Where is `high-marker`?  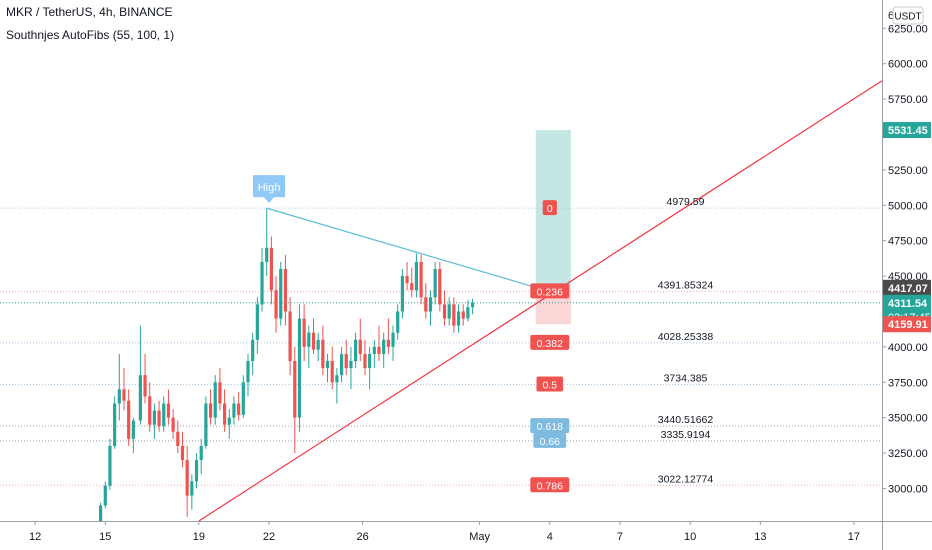 high-marker is located at coordinates (269, 189).